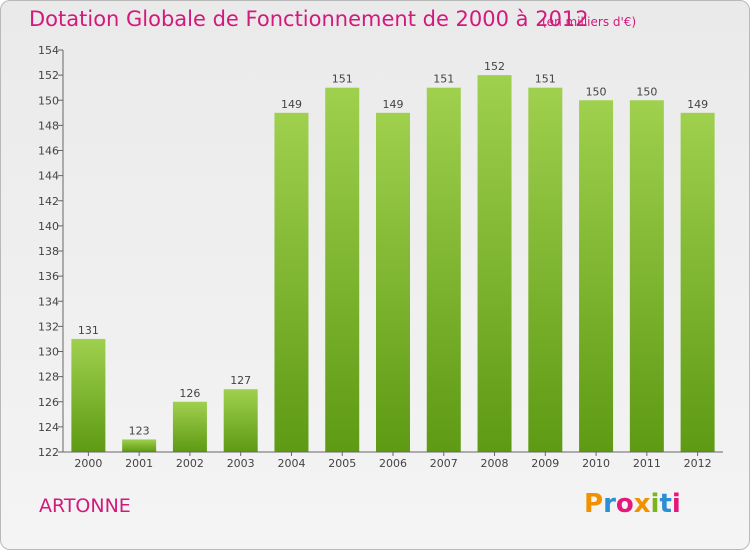  What do you see at coordinates (88, 330) in the screenshot?
I see `bar-value-label: 131` at bounding box center [88, 330].